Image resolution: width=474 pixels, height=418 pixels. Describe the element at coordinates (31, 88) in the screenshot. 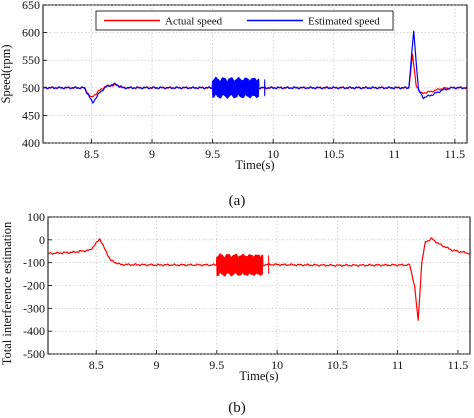

I see `y-tick-label: 500` at that location.